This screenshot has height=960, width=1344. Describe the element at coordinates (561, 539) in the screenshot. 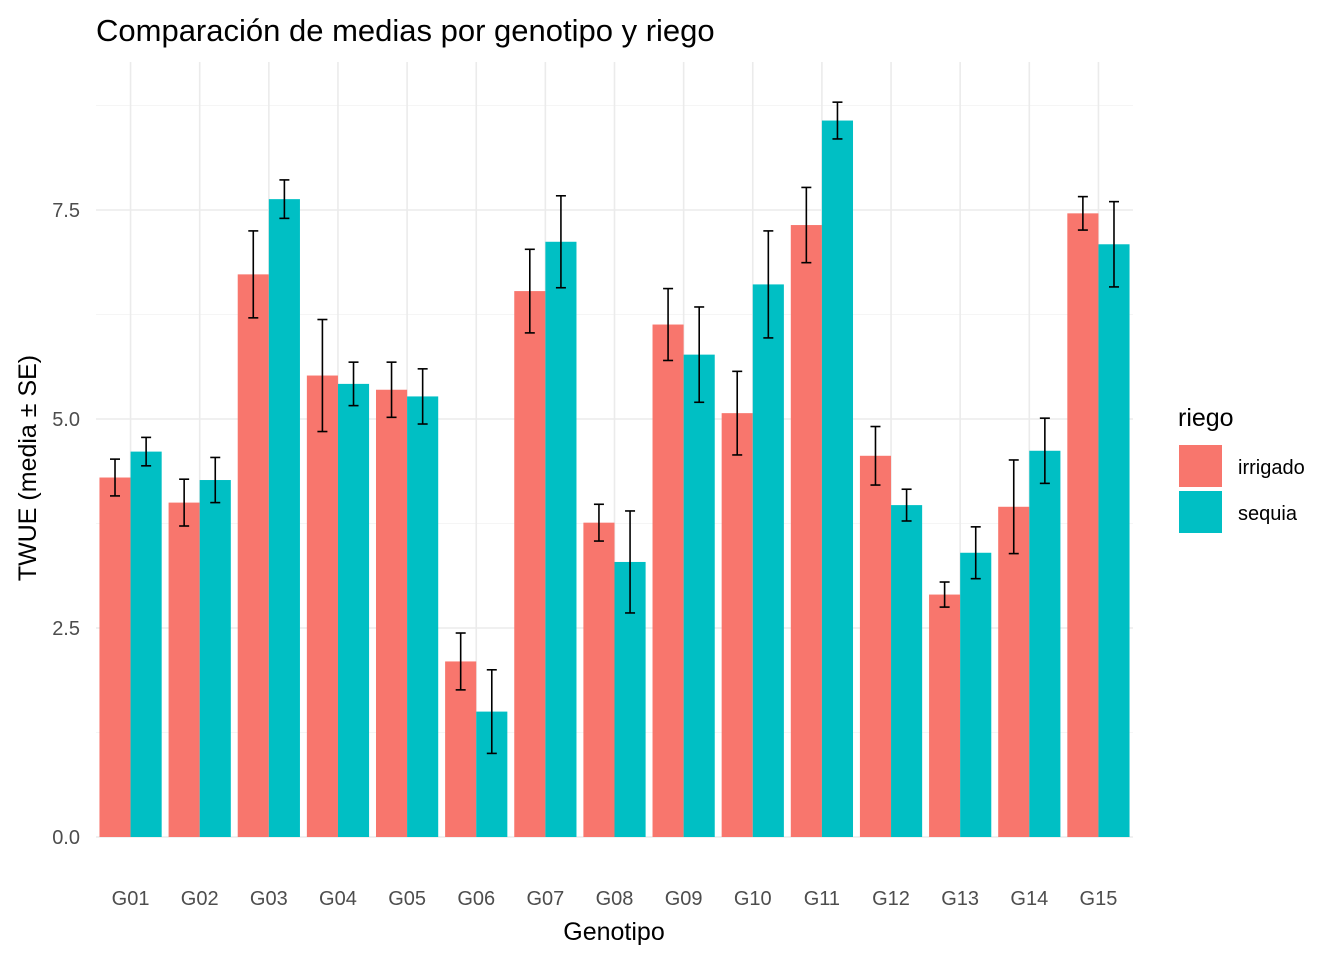

I see `bar-sequia-g07` at that location.